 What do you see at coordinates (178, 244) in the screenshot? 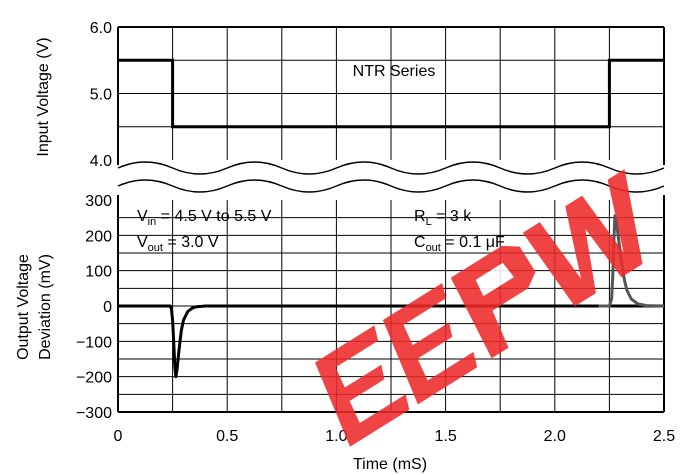
I see `vout-annotation: Vout = 3.0 V` at bounding box center [178, 244].